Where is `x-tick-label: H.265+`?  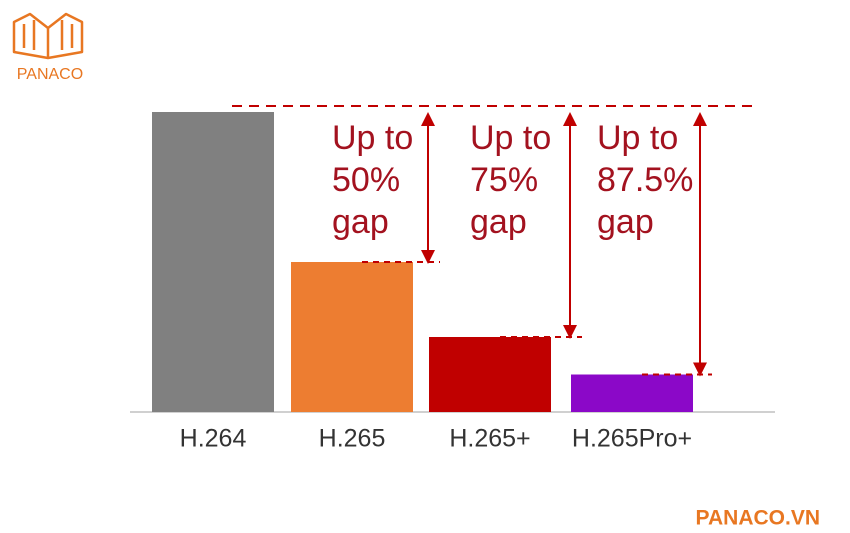 x-tick-label: H.265+ is located at coordinates (489, 439).